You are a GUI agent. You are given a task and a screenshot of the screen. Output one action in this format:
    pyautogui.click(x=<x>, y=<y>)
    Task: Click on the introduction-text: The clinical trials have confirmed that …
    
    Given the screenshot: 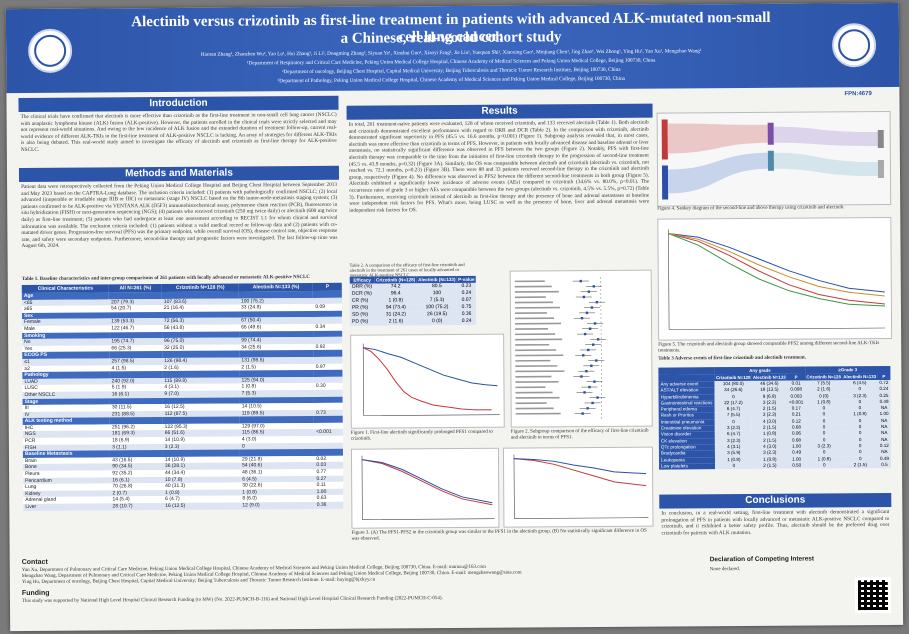 What is the action you would take?
    pyautogui.click(x=178, y=132)
    